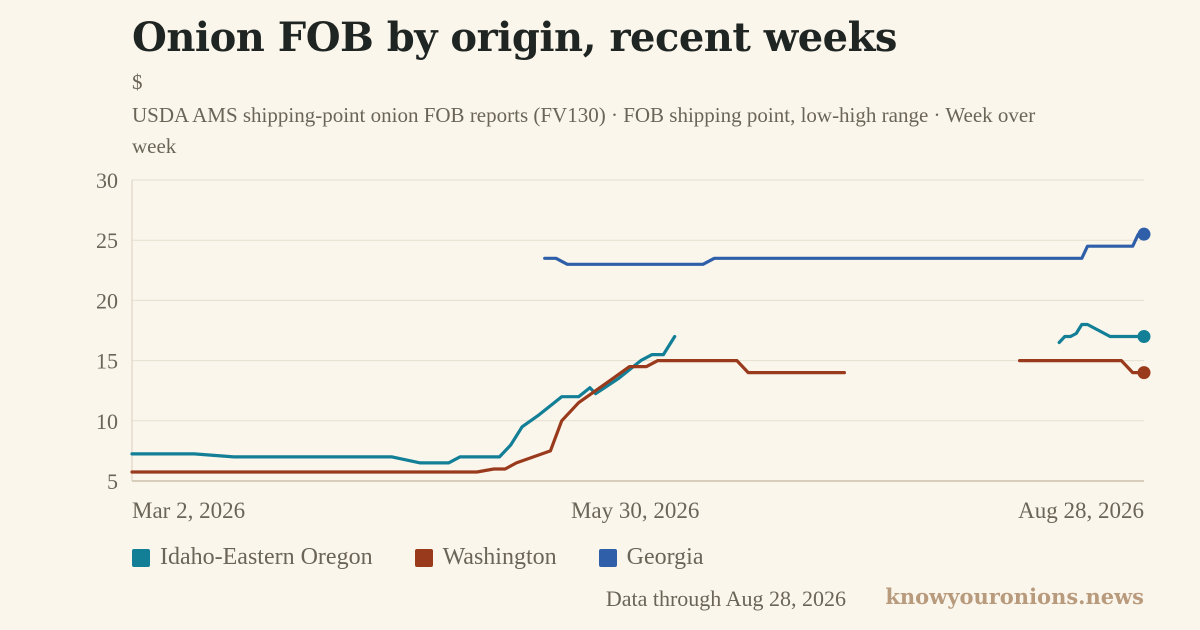 The height and width of the screenshot is (630, 1200). What do you see at coordinates (107, 180) in the screenshot?
I see `y-tick-label: 30` at bounding box center [107, 180].